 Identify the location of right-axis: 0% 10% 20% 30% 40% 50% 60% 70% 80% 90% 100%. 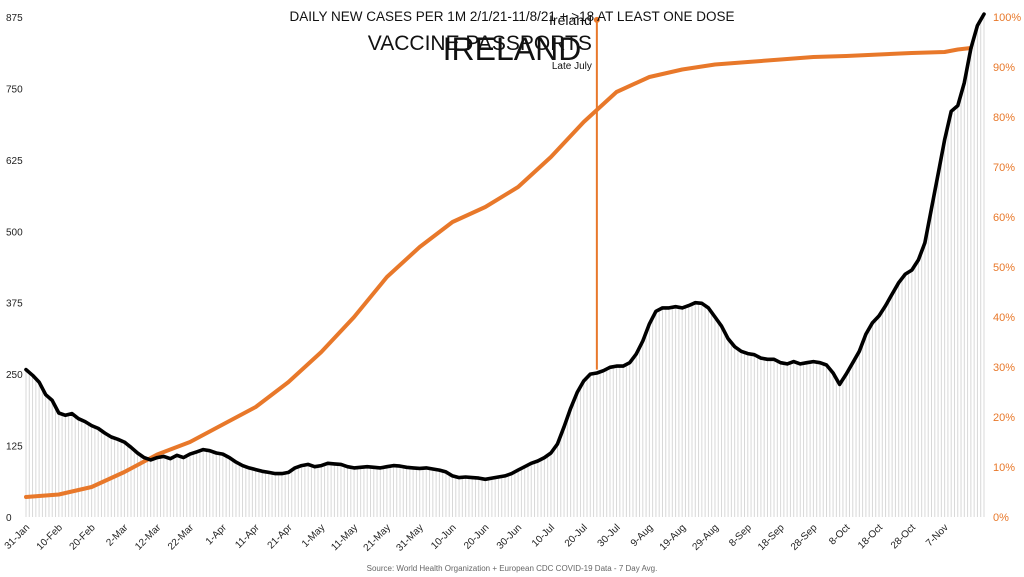
(1007, 268).